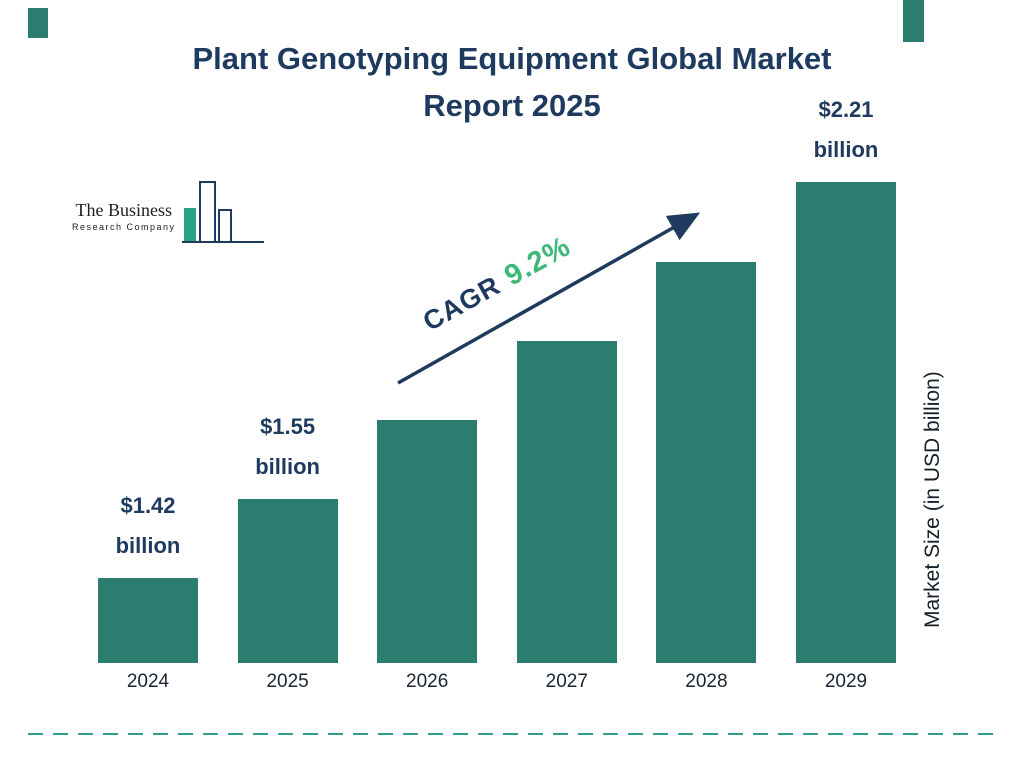 Image resolution: width=1024 pixels, height=768 pixels. What do you see at coordinates (512, 58) in the screenshot?
I see `page-title-line1: Plant Genotyping Equipment Global Market` at bounding box center [512, 58].